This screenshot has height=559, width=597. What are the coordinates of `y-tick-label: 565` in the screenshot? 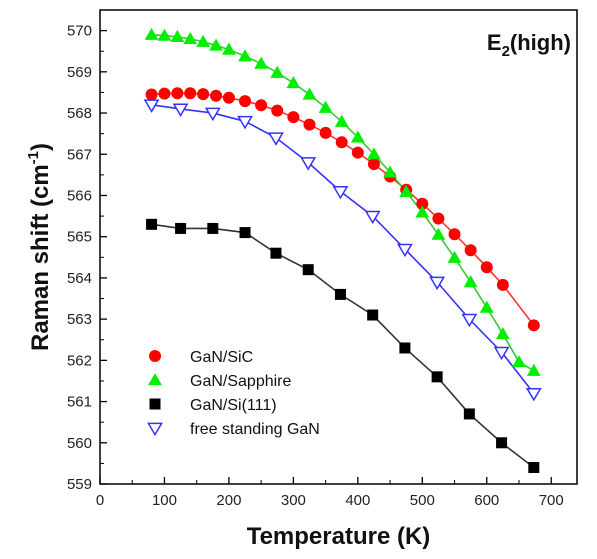 It's located at (79, 237).